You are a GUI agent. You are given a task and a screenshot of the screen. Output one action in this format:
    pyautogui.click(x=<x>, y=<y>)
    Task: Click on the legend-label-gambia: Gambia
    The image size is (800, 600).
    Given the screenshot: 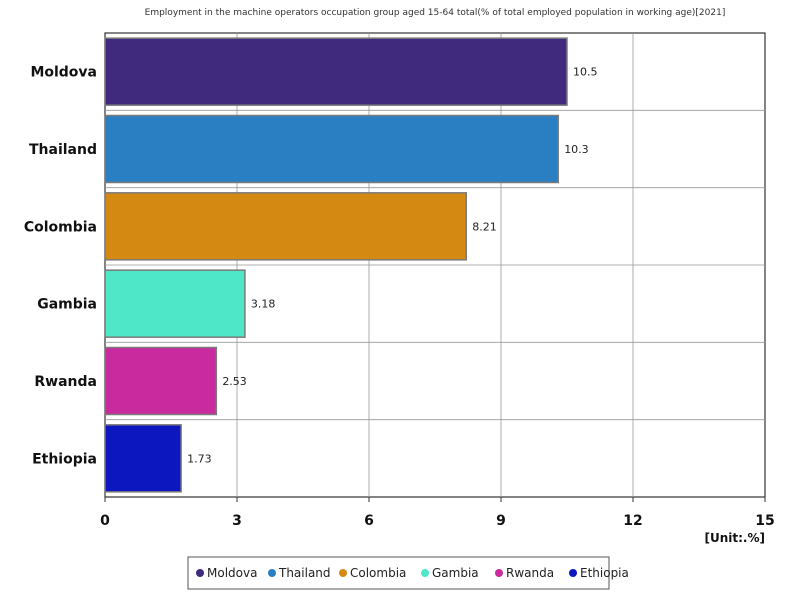 What is the action you would take?
    pyautogui.click(x=455, y=573)
    